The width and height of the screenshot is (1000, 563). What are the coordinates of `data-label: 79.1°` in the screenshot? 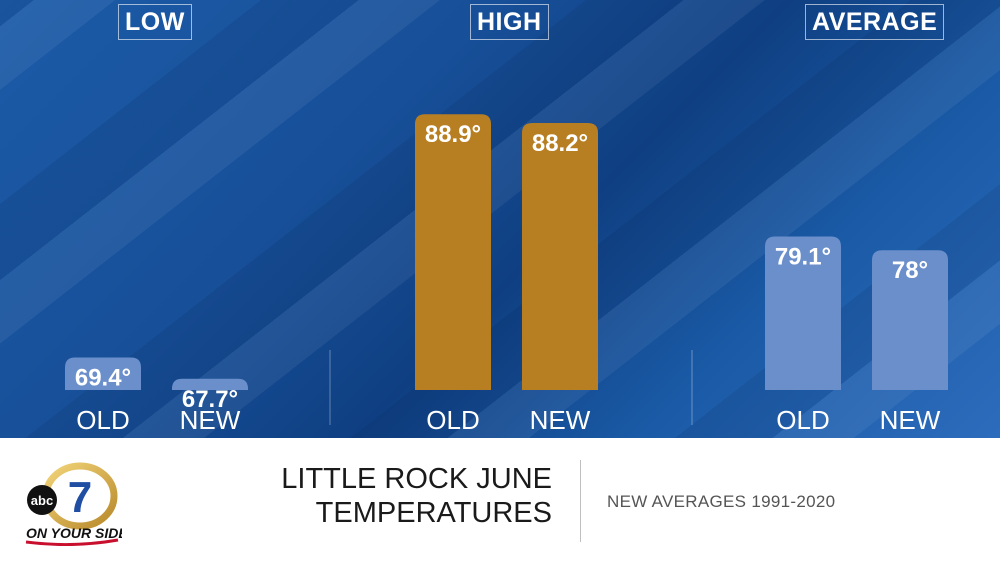 It's located at (803, 257).